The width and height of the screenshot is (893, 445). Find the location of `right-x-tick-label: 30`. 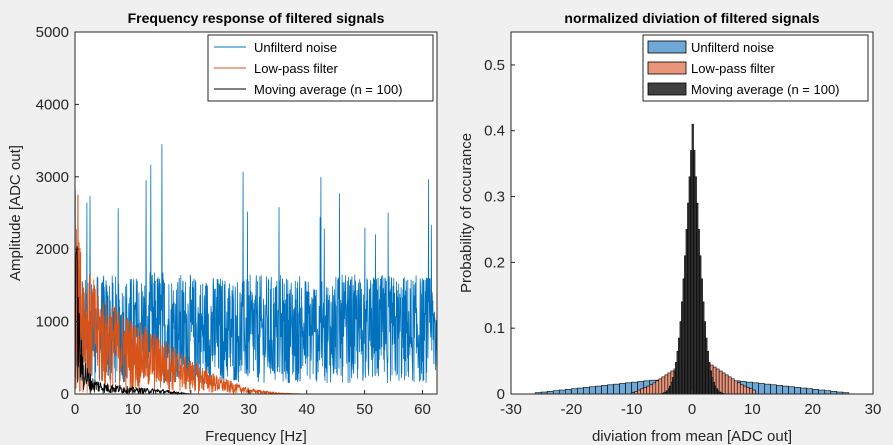

right-x-tick-label: 30 is located at coordinates (873, 409).